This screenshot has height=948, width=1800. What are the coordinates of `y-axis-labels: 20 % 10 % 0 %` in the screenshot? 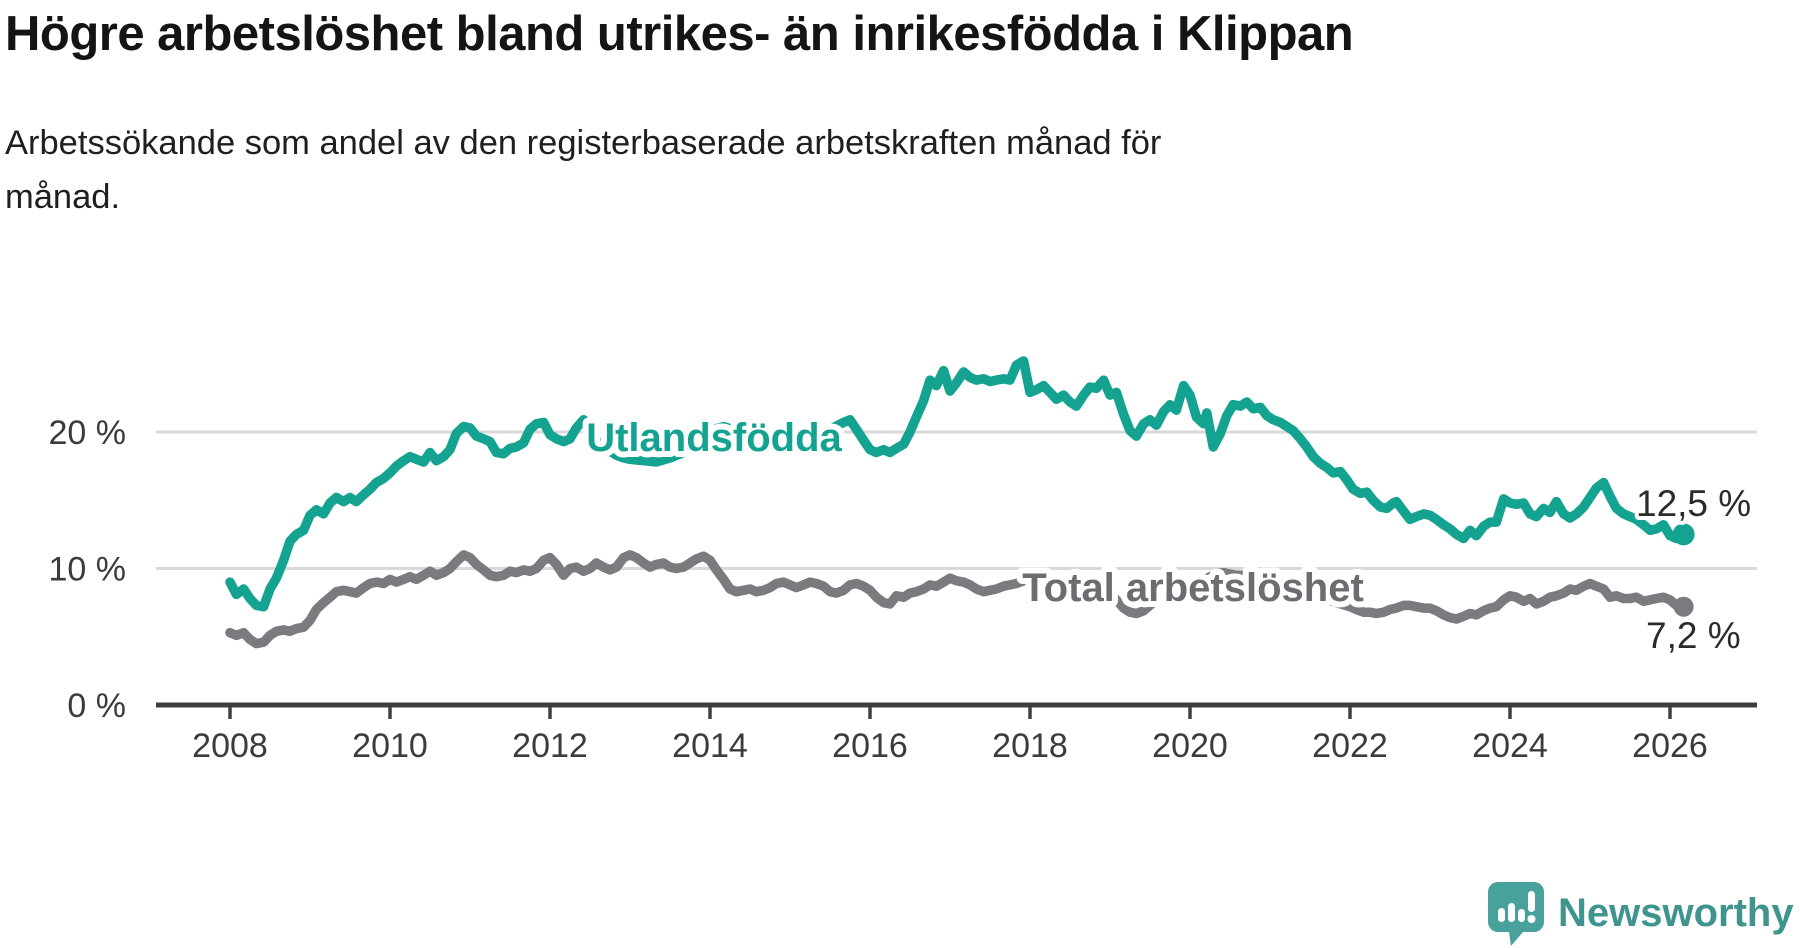 It's located at (88, 569).